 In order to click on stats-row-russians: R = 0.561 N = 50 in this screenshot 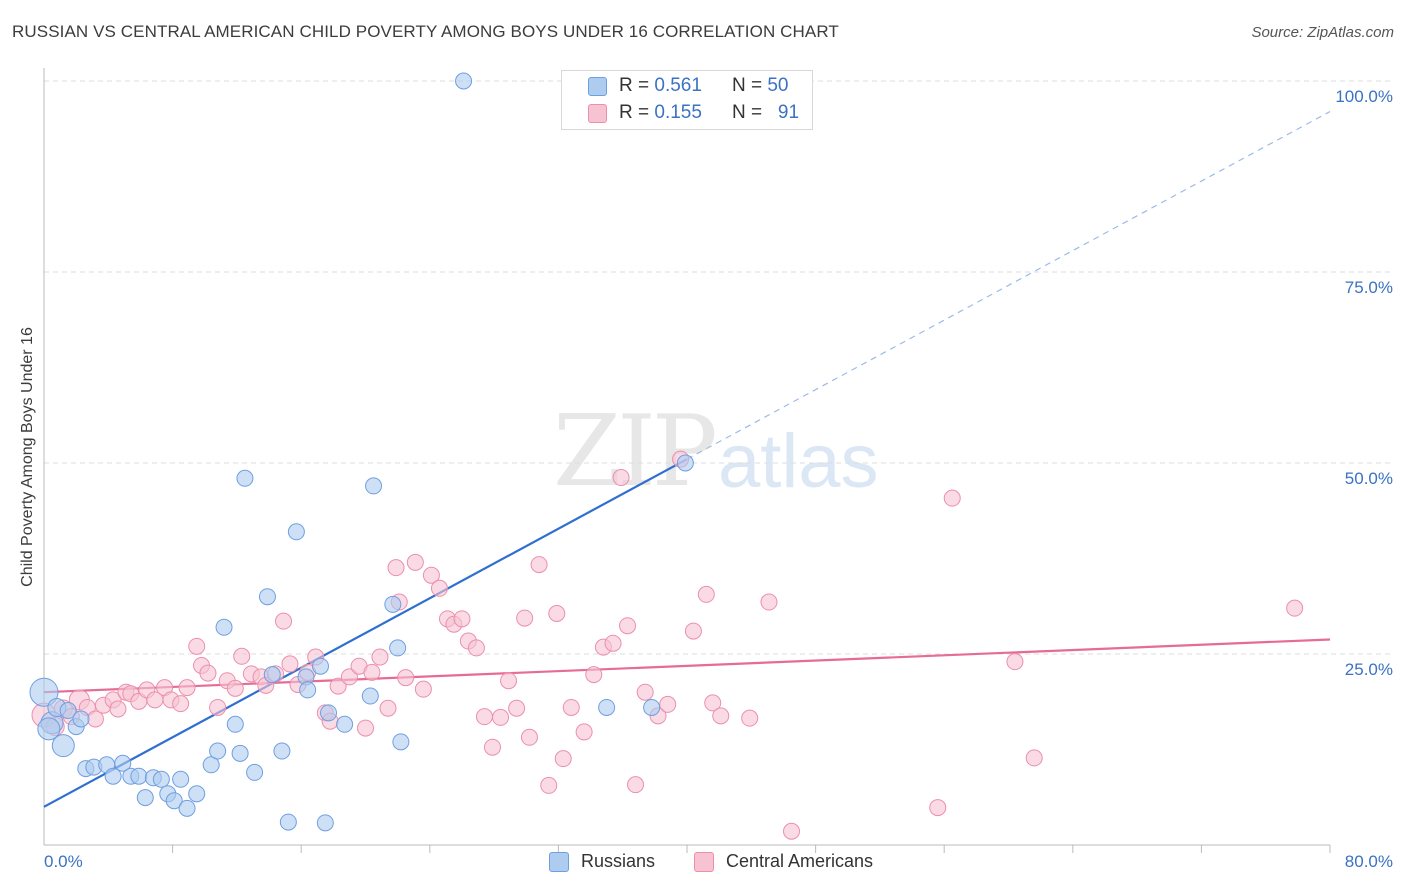, I will do `click(674, 86)`.